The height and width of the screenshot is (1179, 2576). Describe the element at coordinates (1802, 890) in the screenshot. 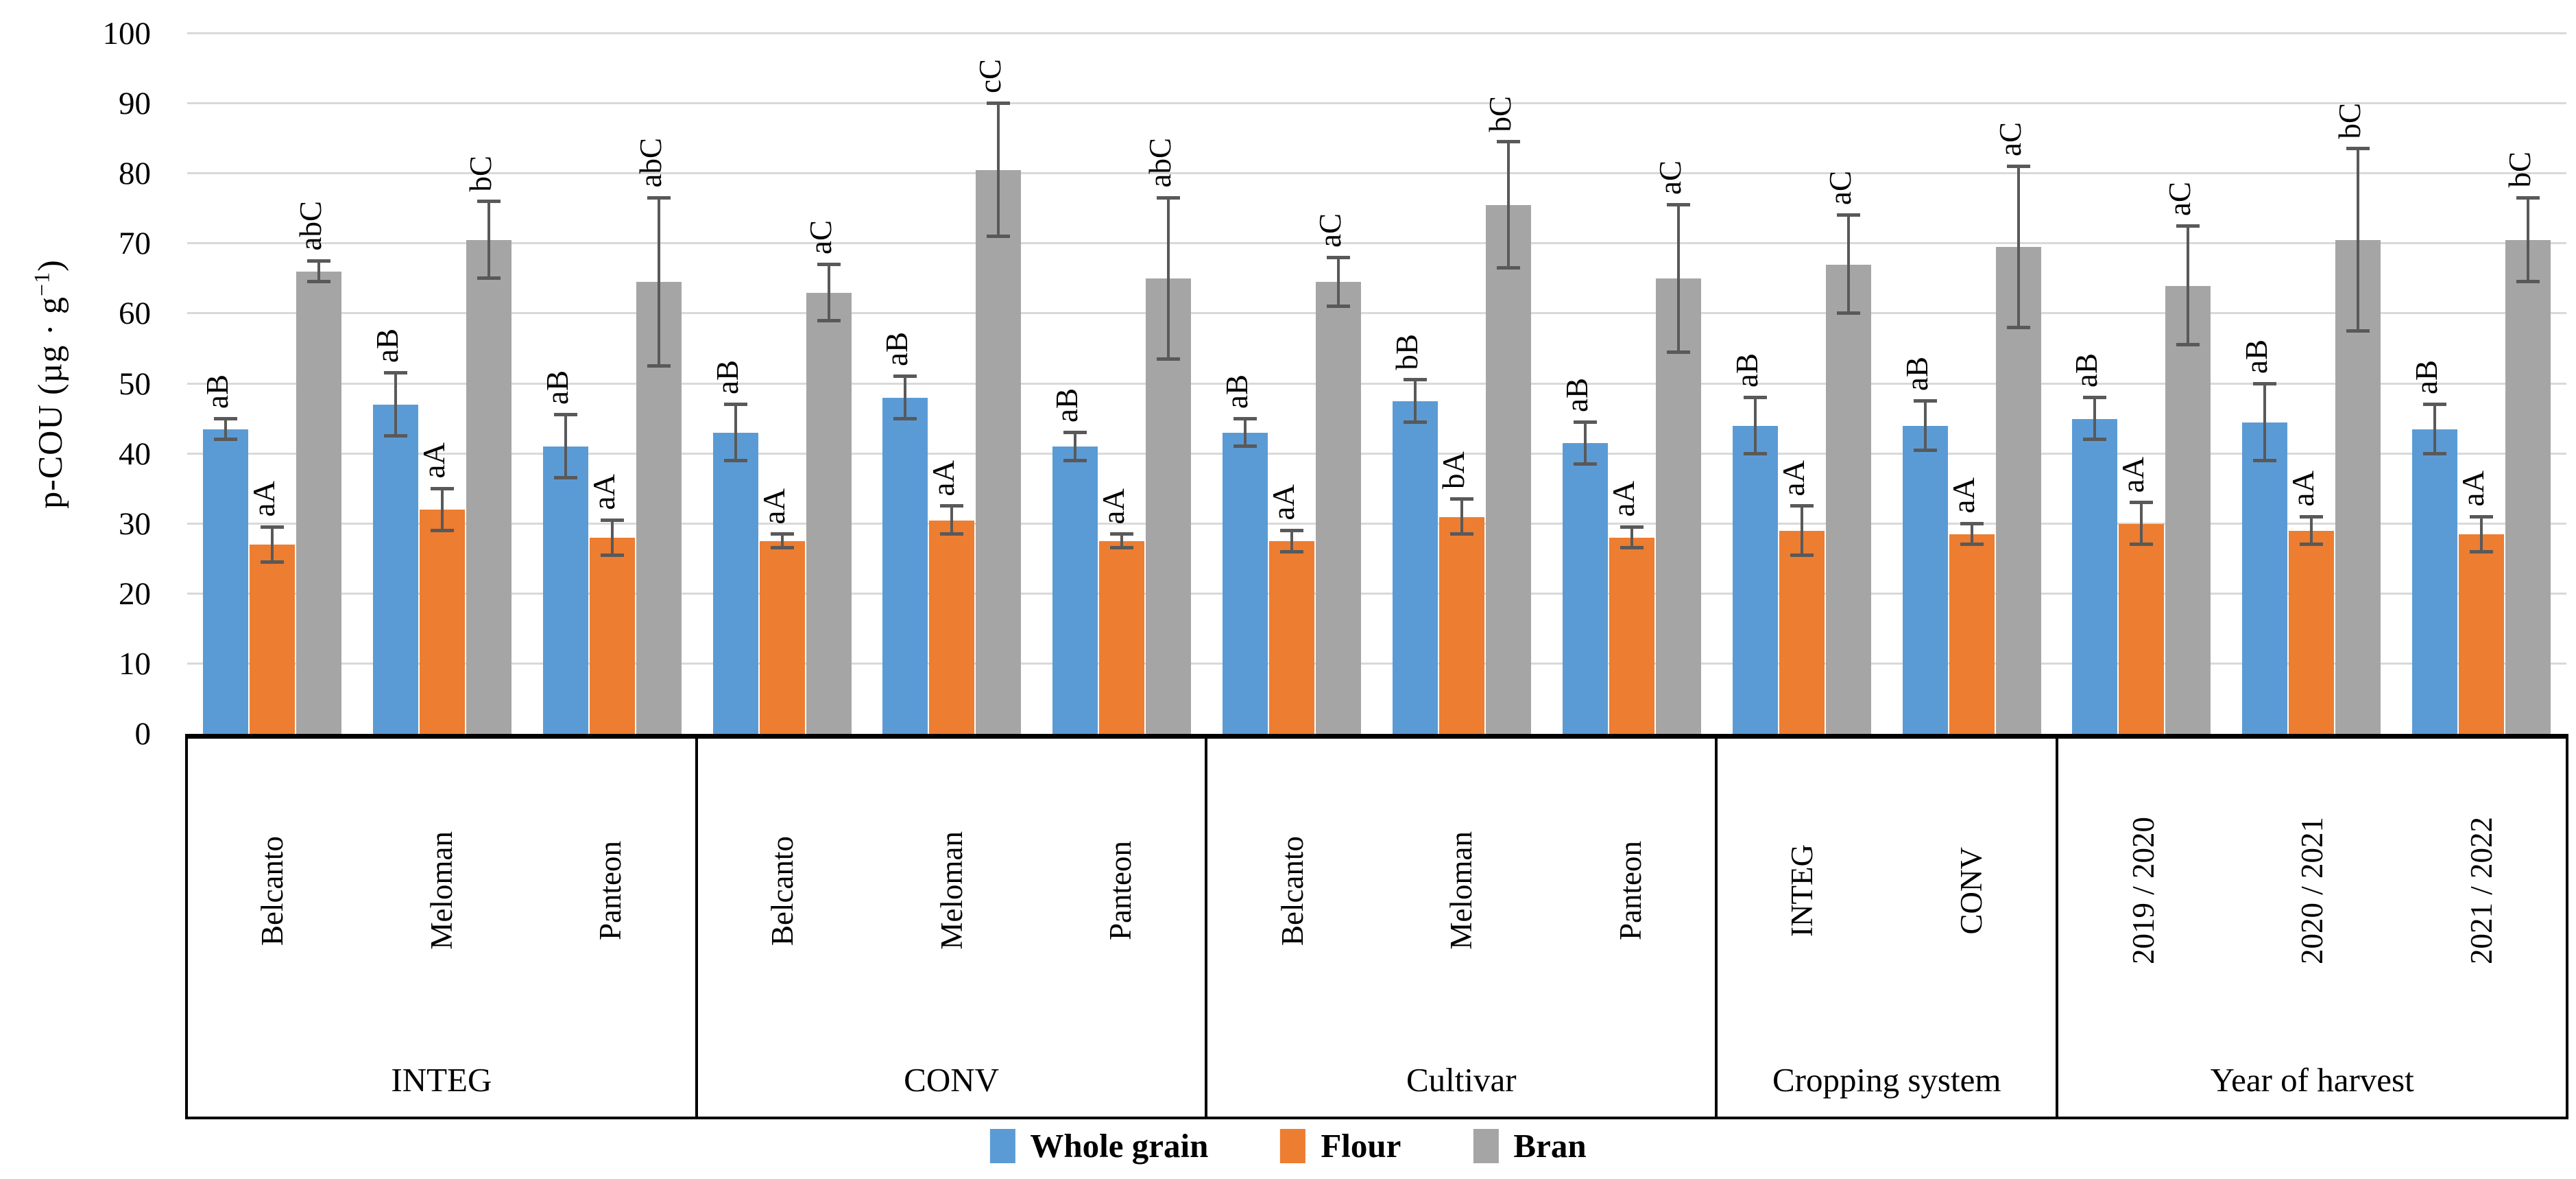

I see `category-label: INTEG` at that location.